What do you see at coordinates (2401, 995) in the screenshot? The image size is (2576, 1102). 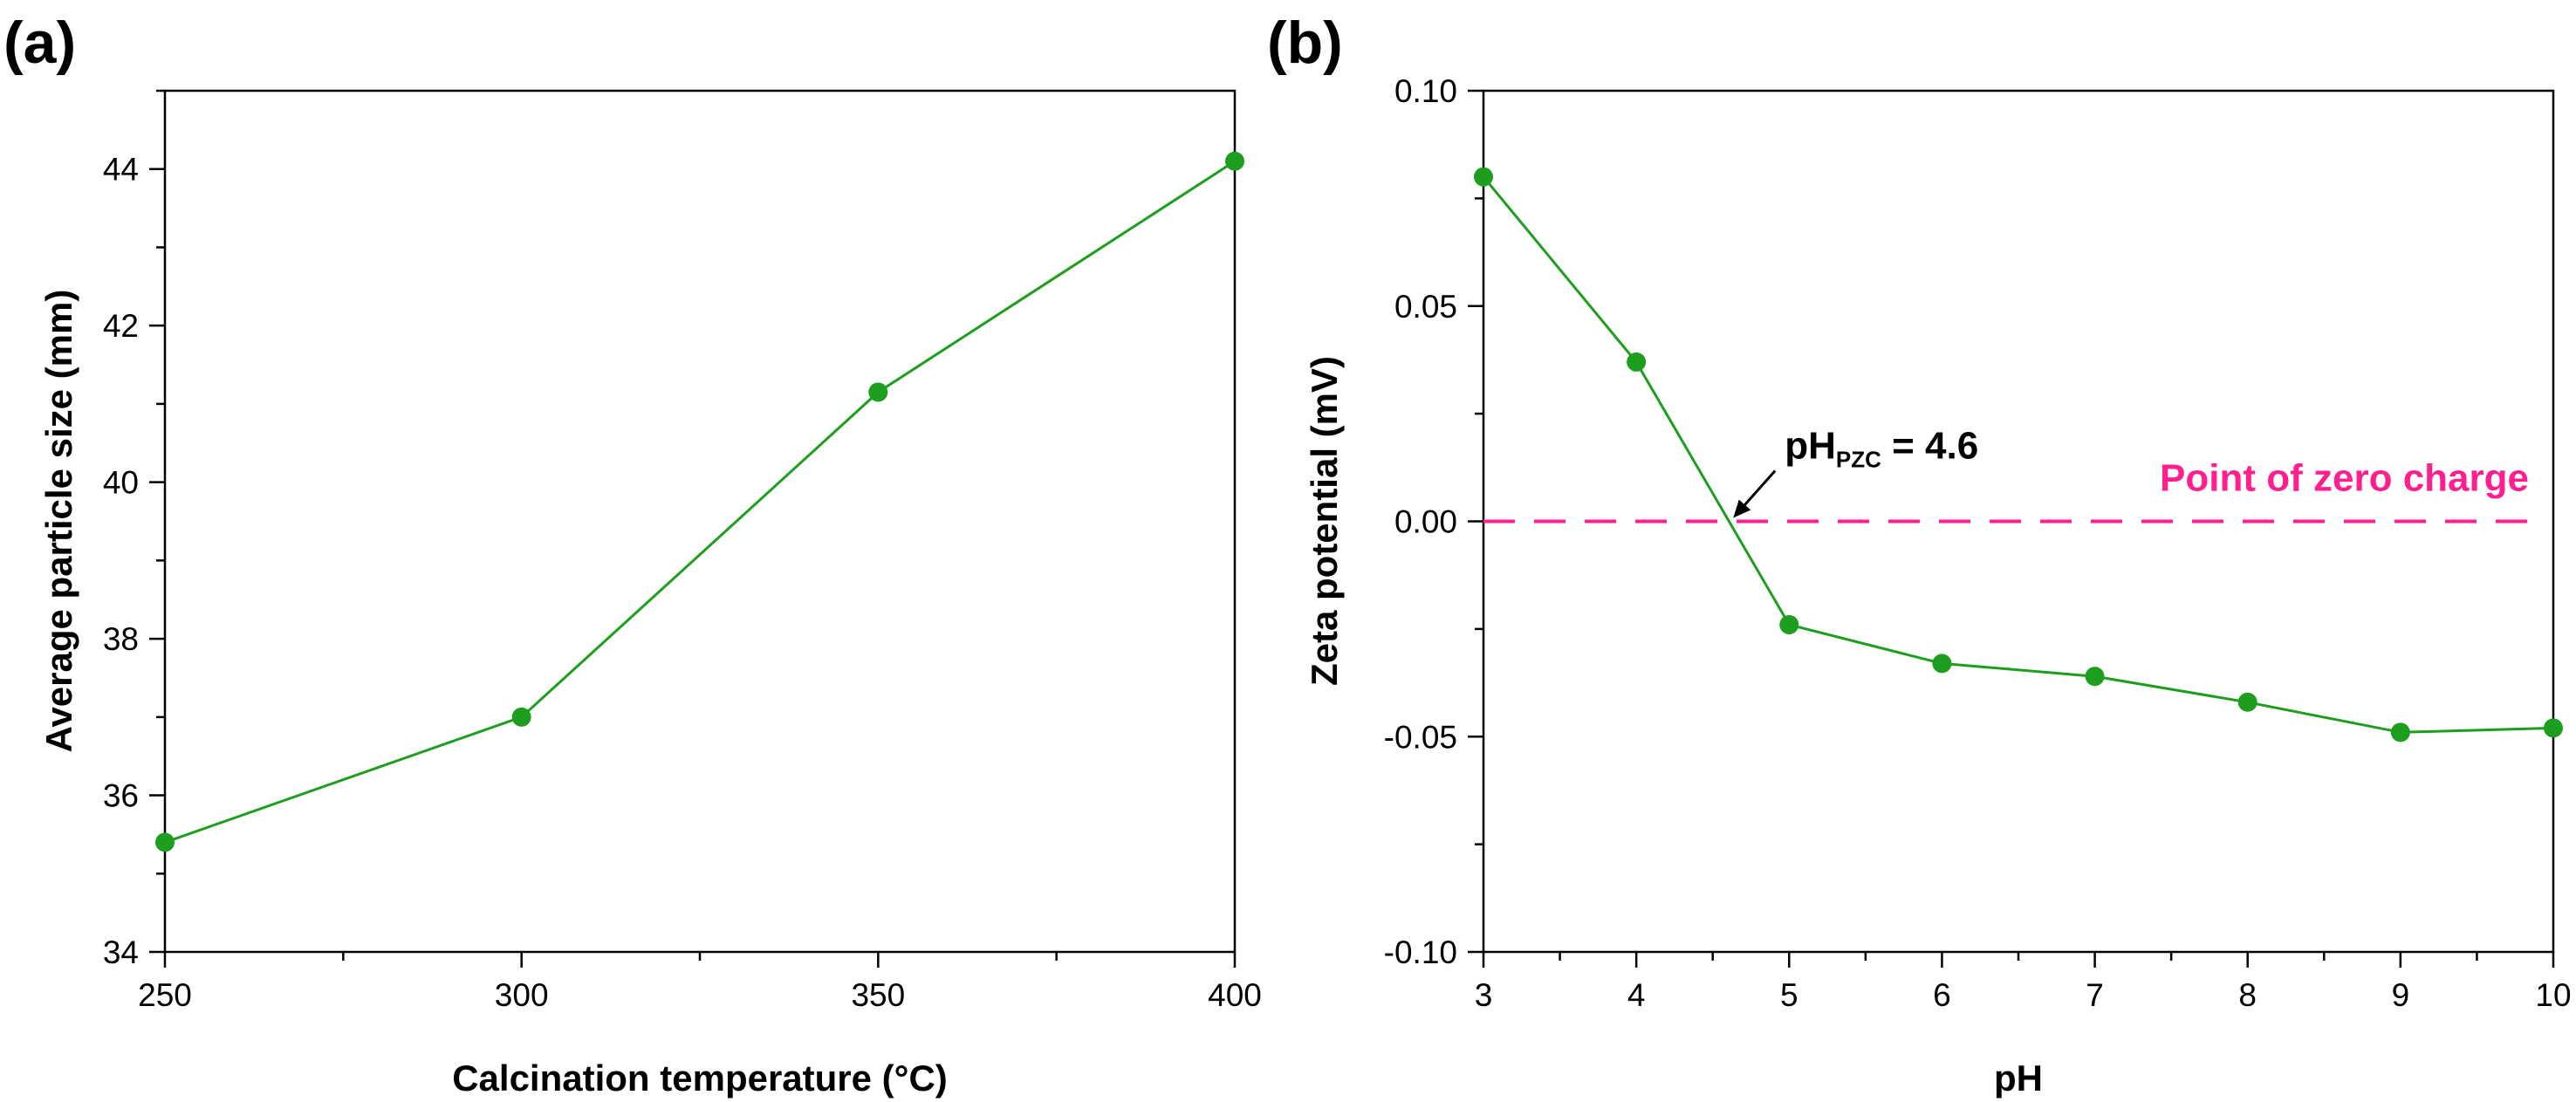 I see `x-tick-label: 9` at bounding box center [2401, 995].